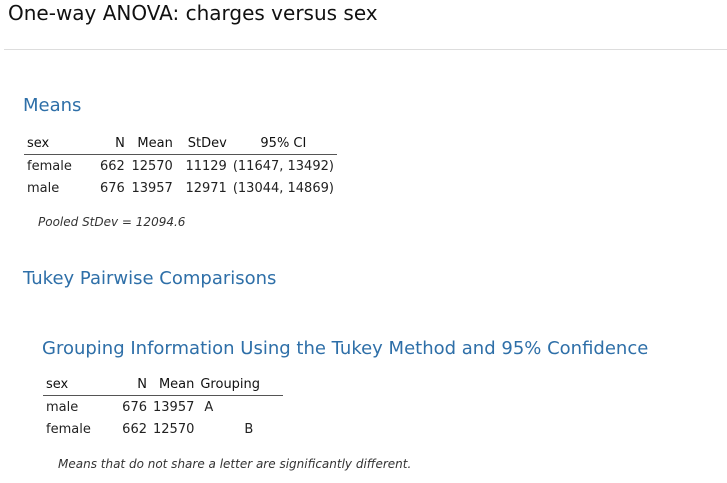  Describe the element at coordinates (68, 429) in the screenshot. I see `grouping-cell-sex: female` at that location.